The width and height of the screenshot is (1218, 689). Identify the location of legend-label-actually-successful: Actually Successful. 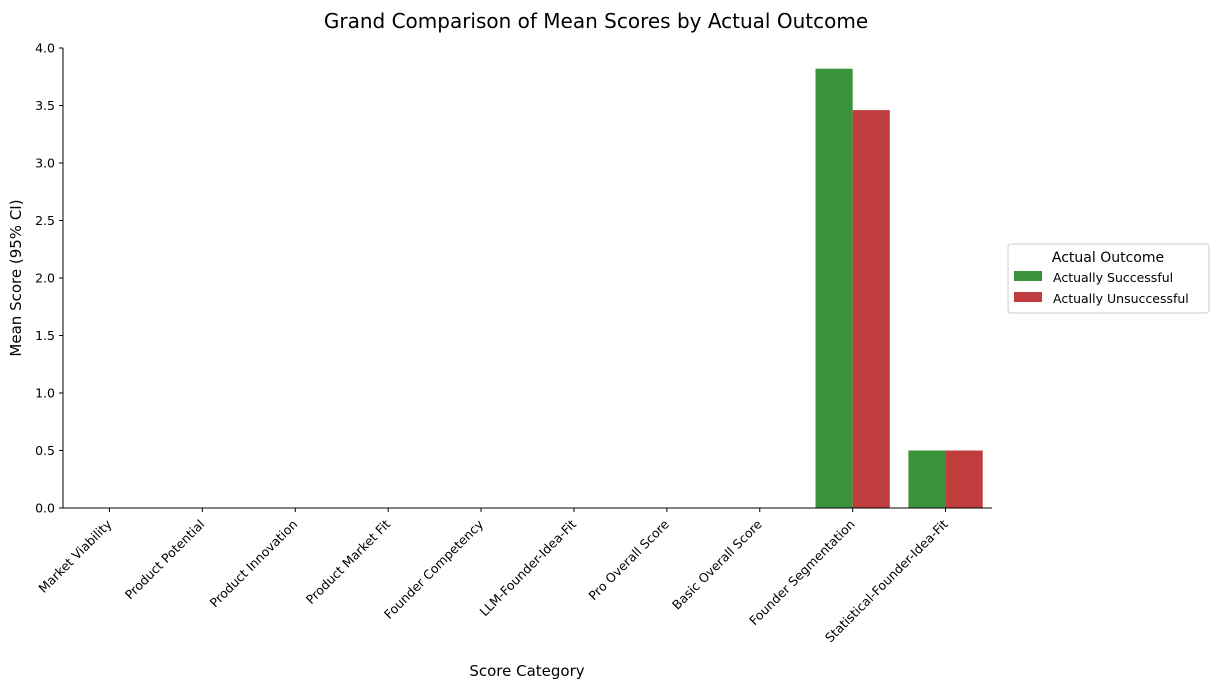
(1113, 277).